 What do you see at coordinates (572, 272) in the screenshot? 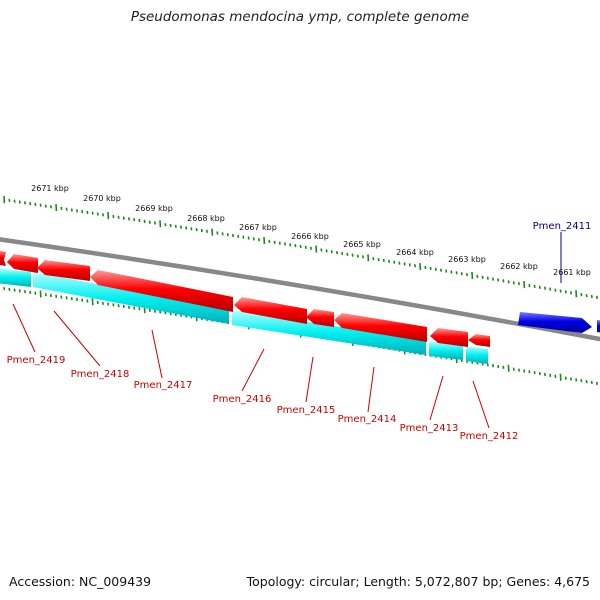
I see `scale-label: 2661 kbp` at bounding box center [572, 272].